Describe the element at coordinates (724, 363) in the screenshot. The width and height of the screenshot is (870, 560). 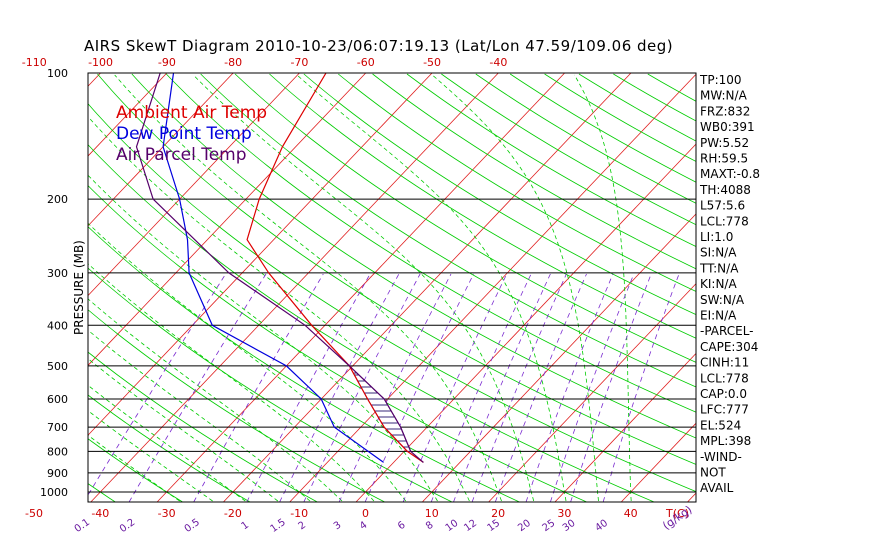
I see `index-entry: CINH:11` at that location.